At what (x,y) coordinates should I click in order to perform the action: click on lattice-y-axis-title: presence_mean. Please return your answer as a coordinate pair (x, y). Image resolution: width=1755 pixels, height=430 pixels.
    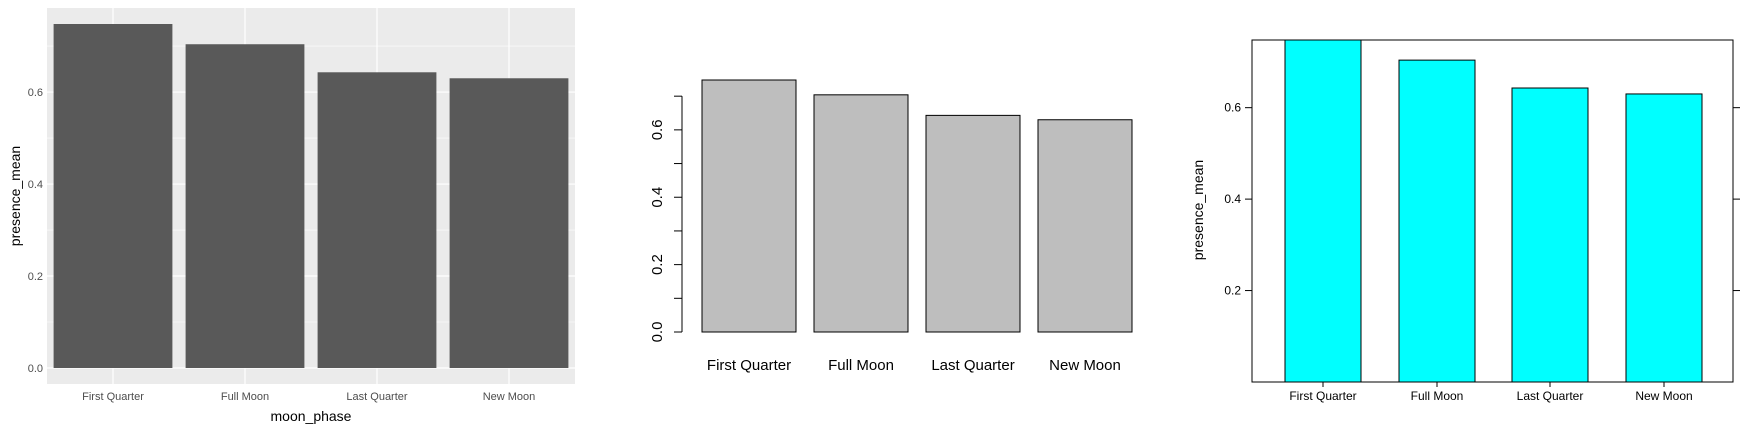
    Looking at the image, I should click on (1198, 210).